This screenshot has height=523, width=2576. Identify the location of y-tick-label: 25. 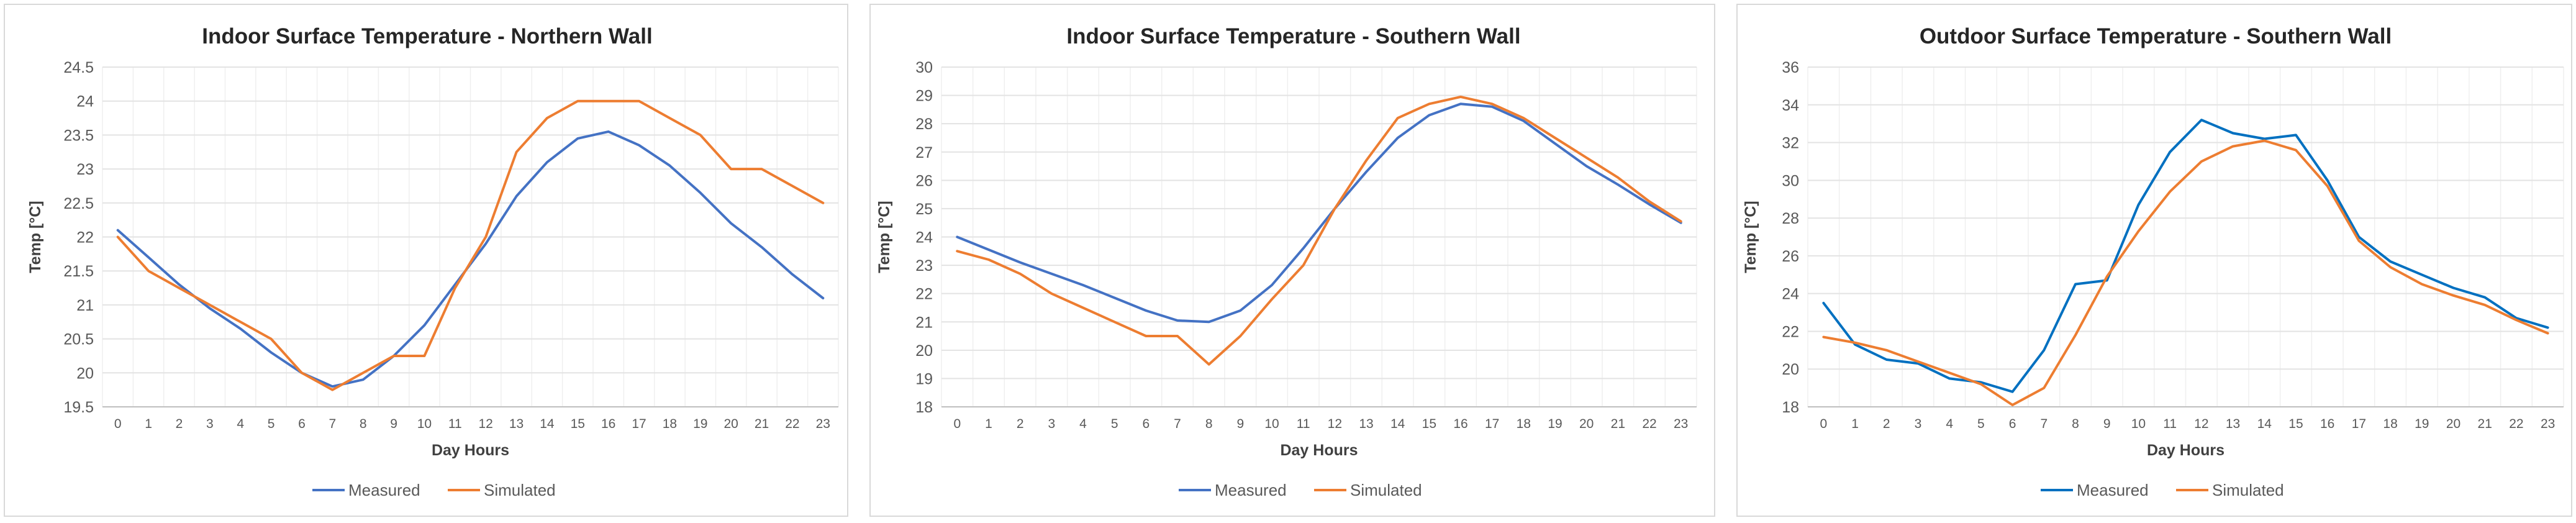
(924, 209).